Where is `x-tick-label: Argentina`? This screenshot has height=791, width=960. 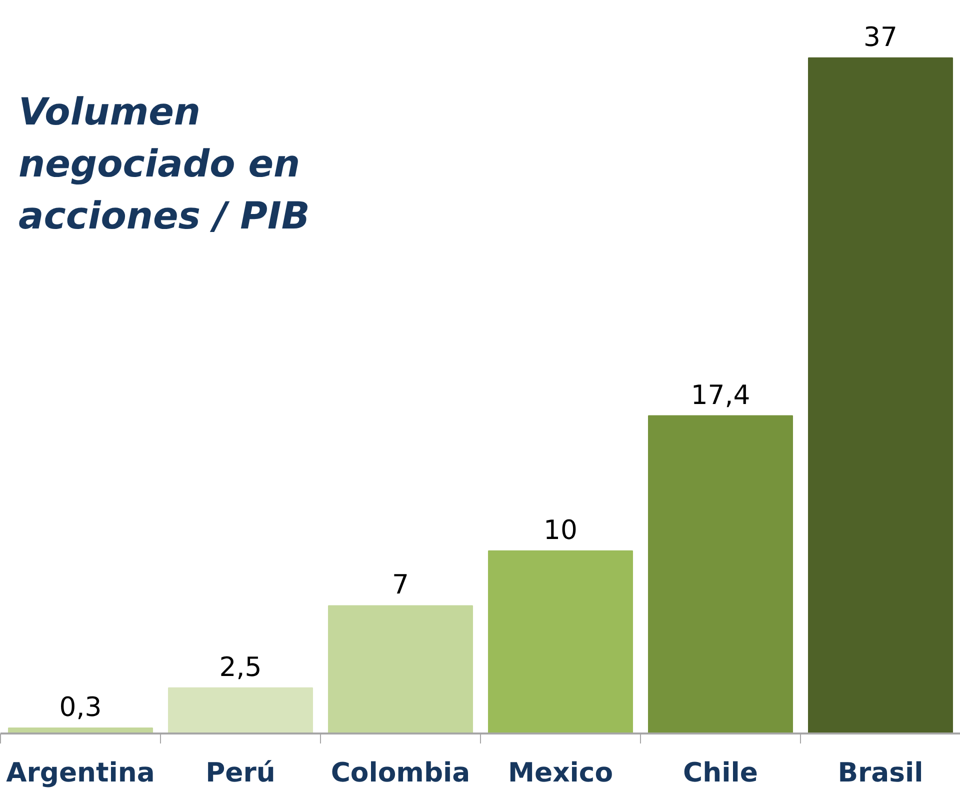
x-tick-label: Argentina is located at coordinates (80, 773).